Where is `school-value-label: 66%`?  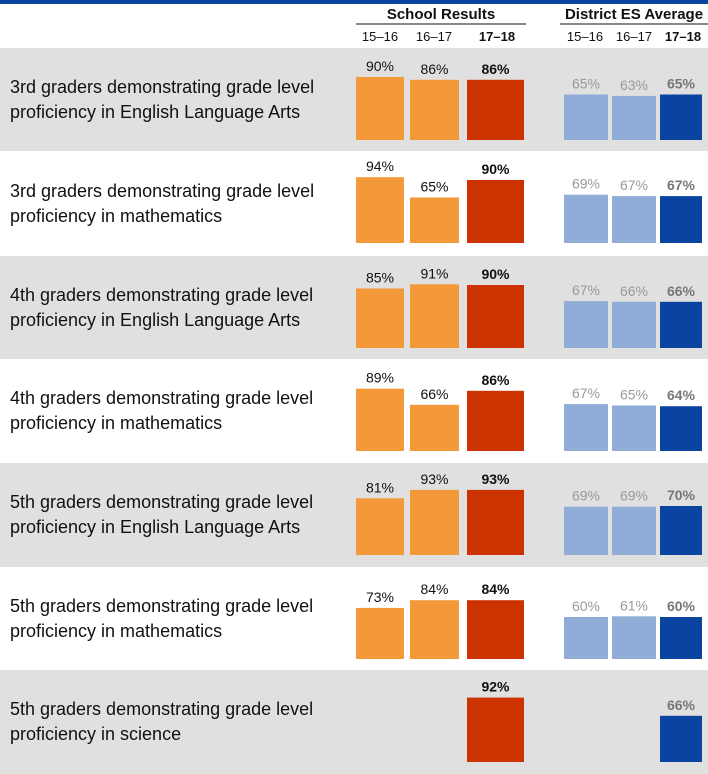 school-value-label: 66% is located at coordinates (434, 394).